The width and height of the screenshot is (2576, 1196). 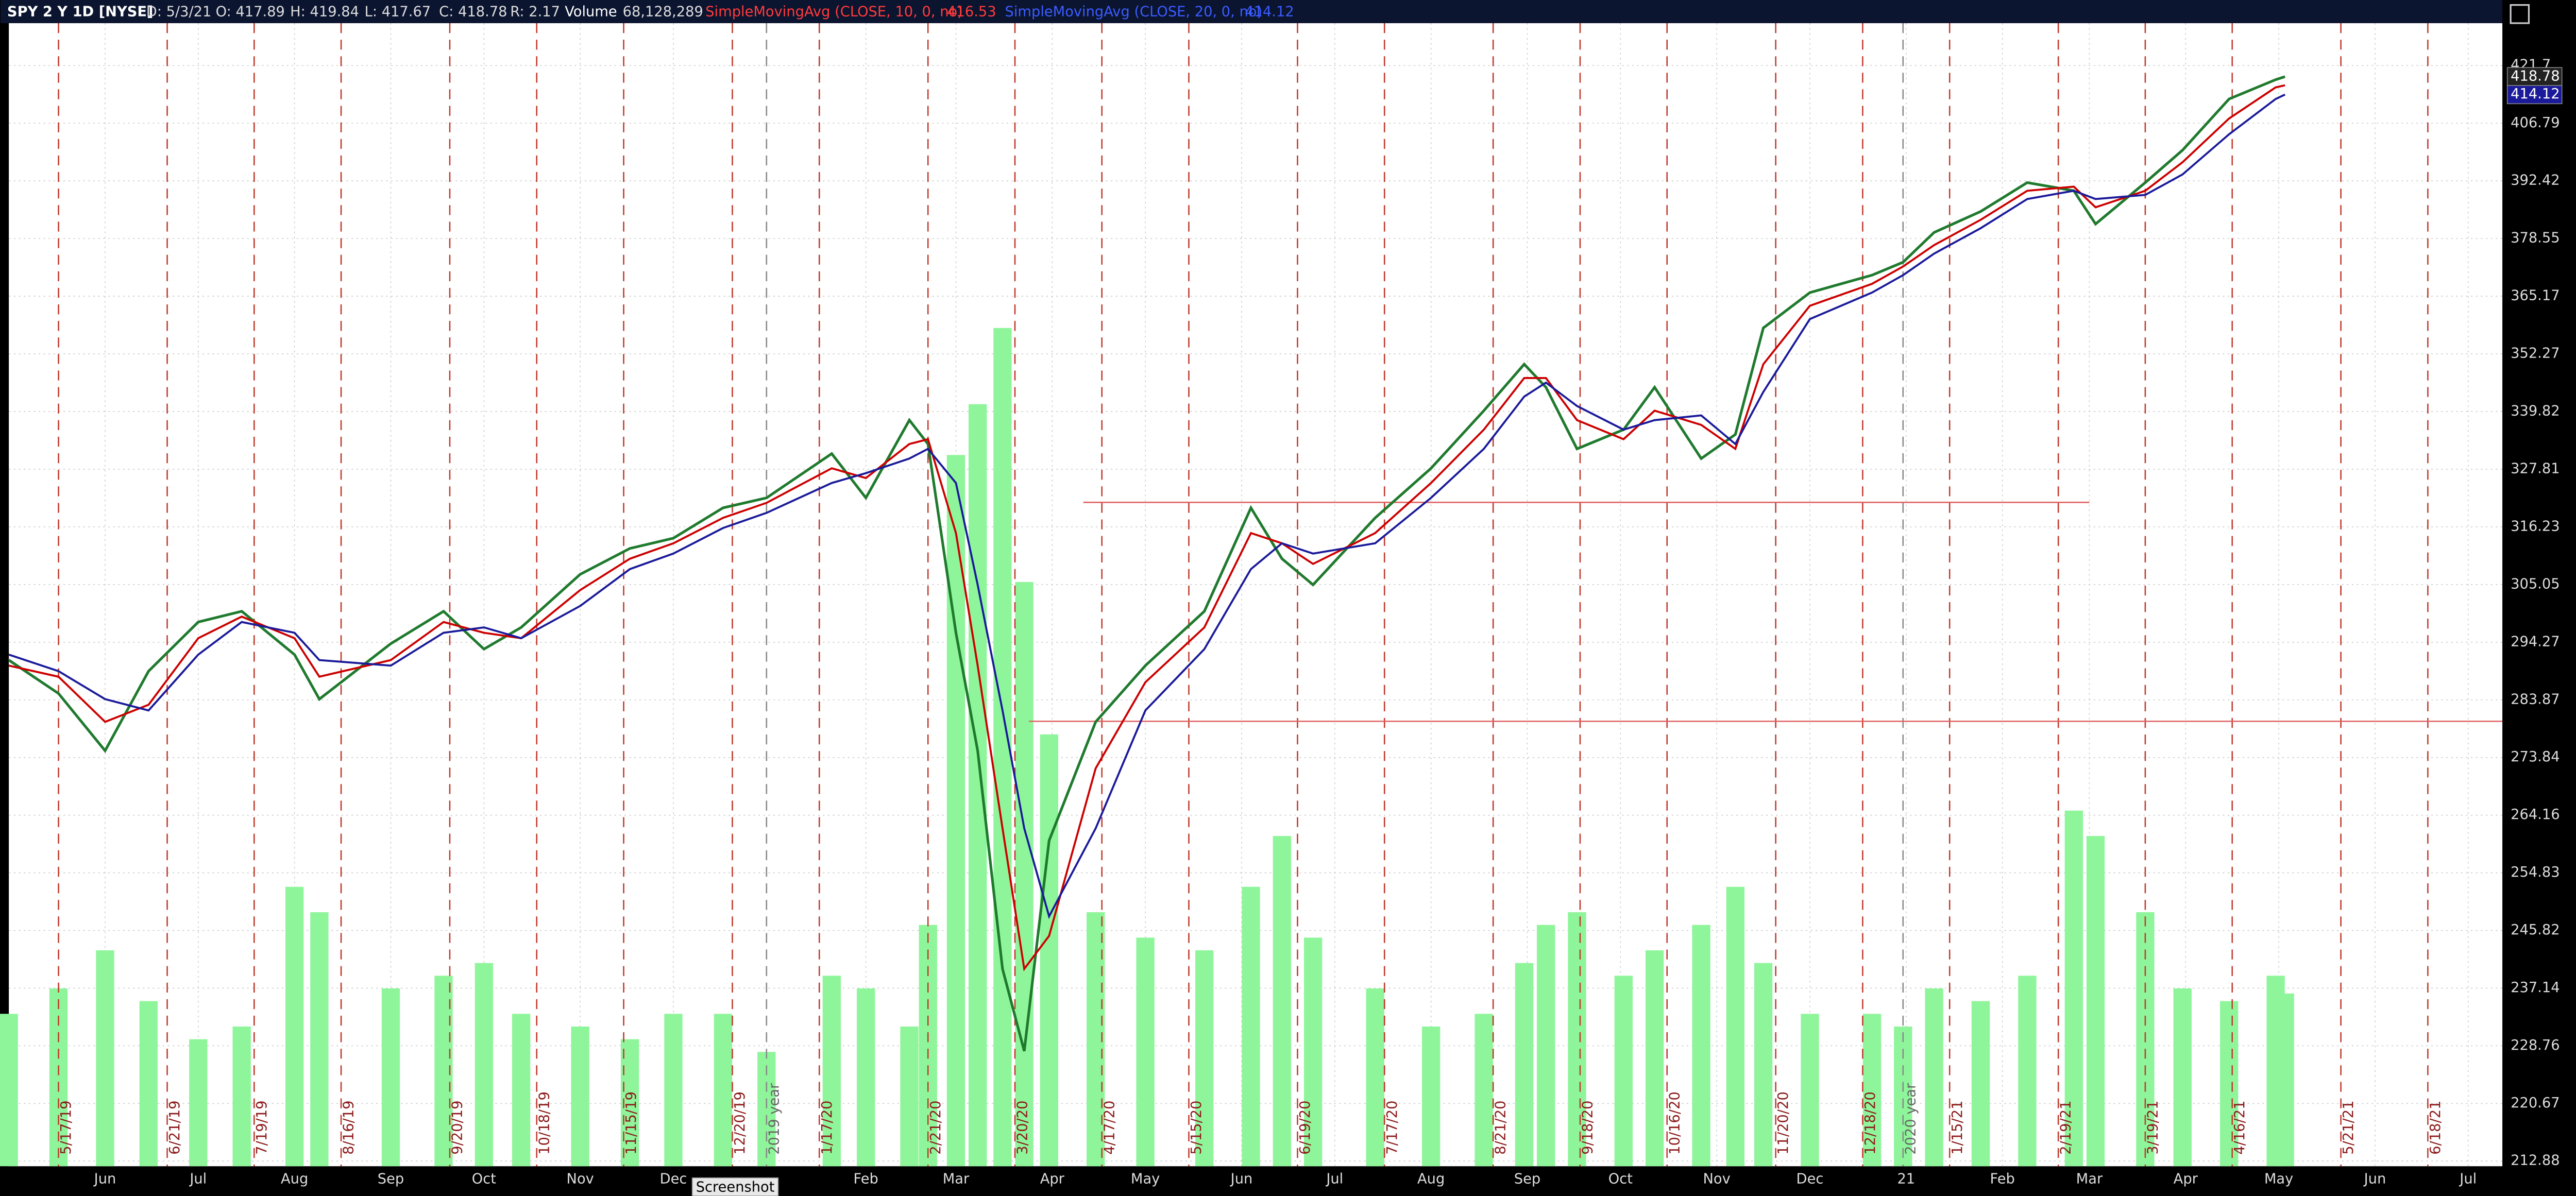 What do you see at coordinates (2535, 123) in the screenshot?
I see `y-tick-label: 406.79` at bounding box center [2535, 123].